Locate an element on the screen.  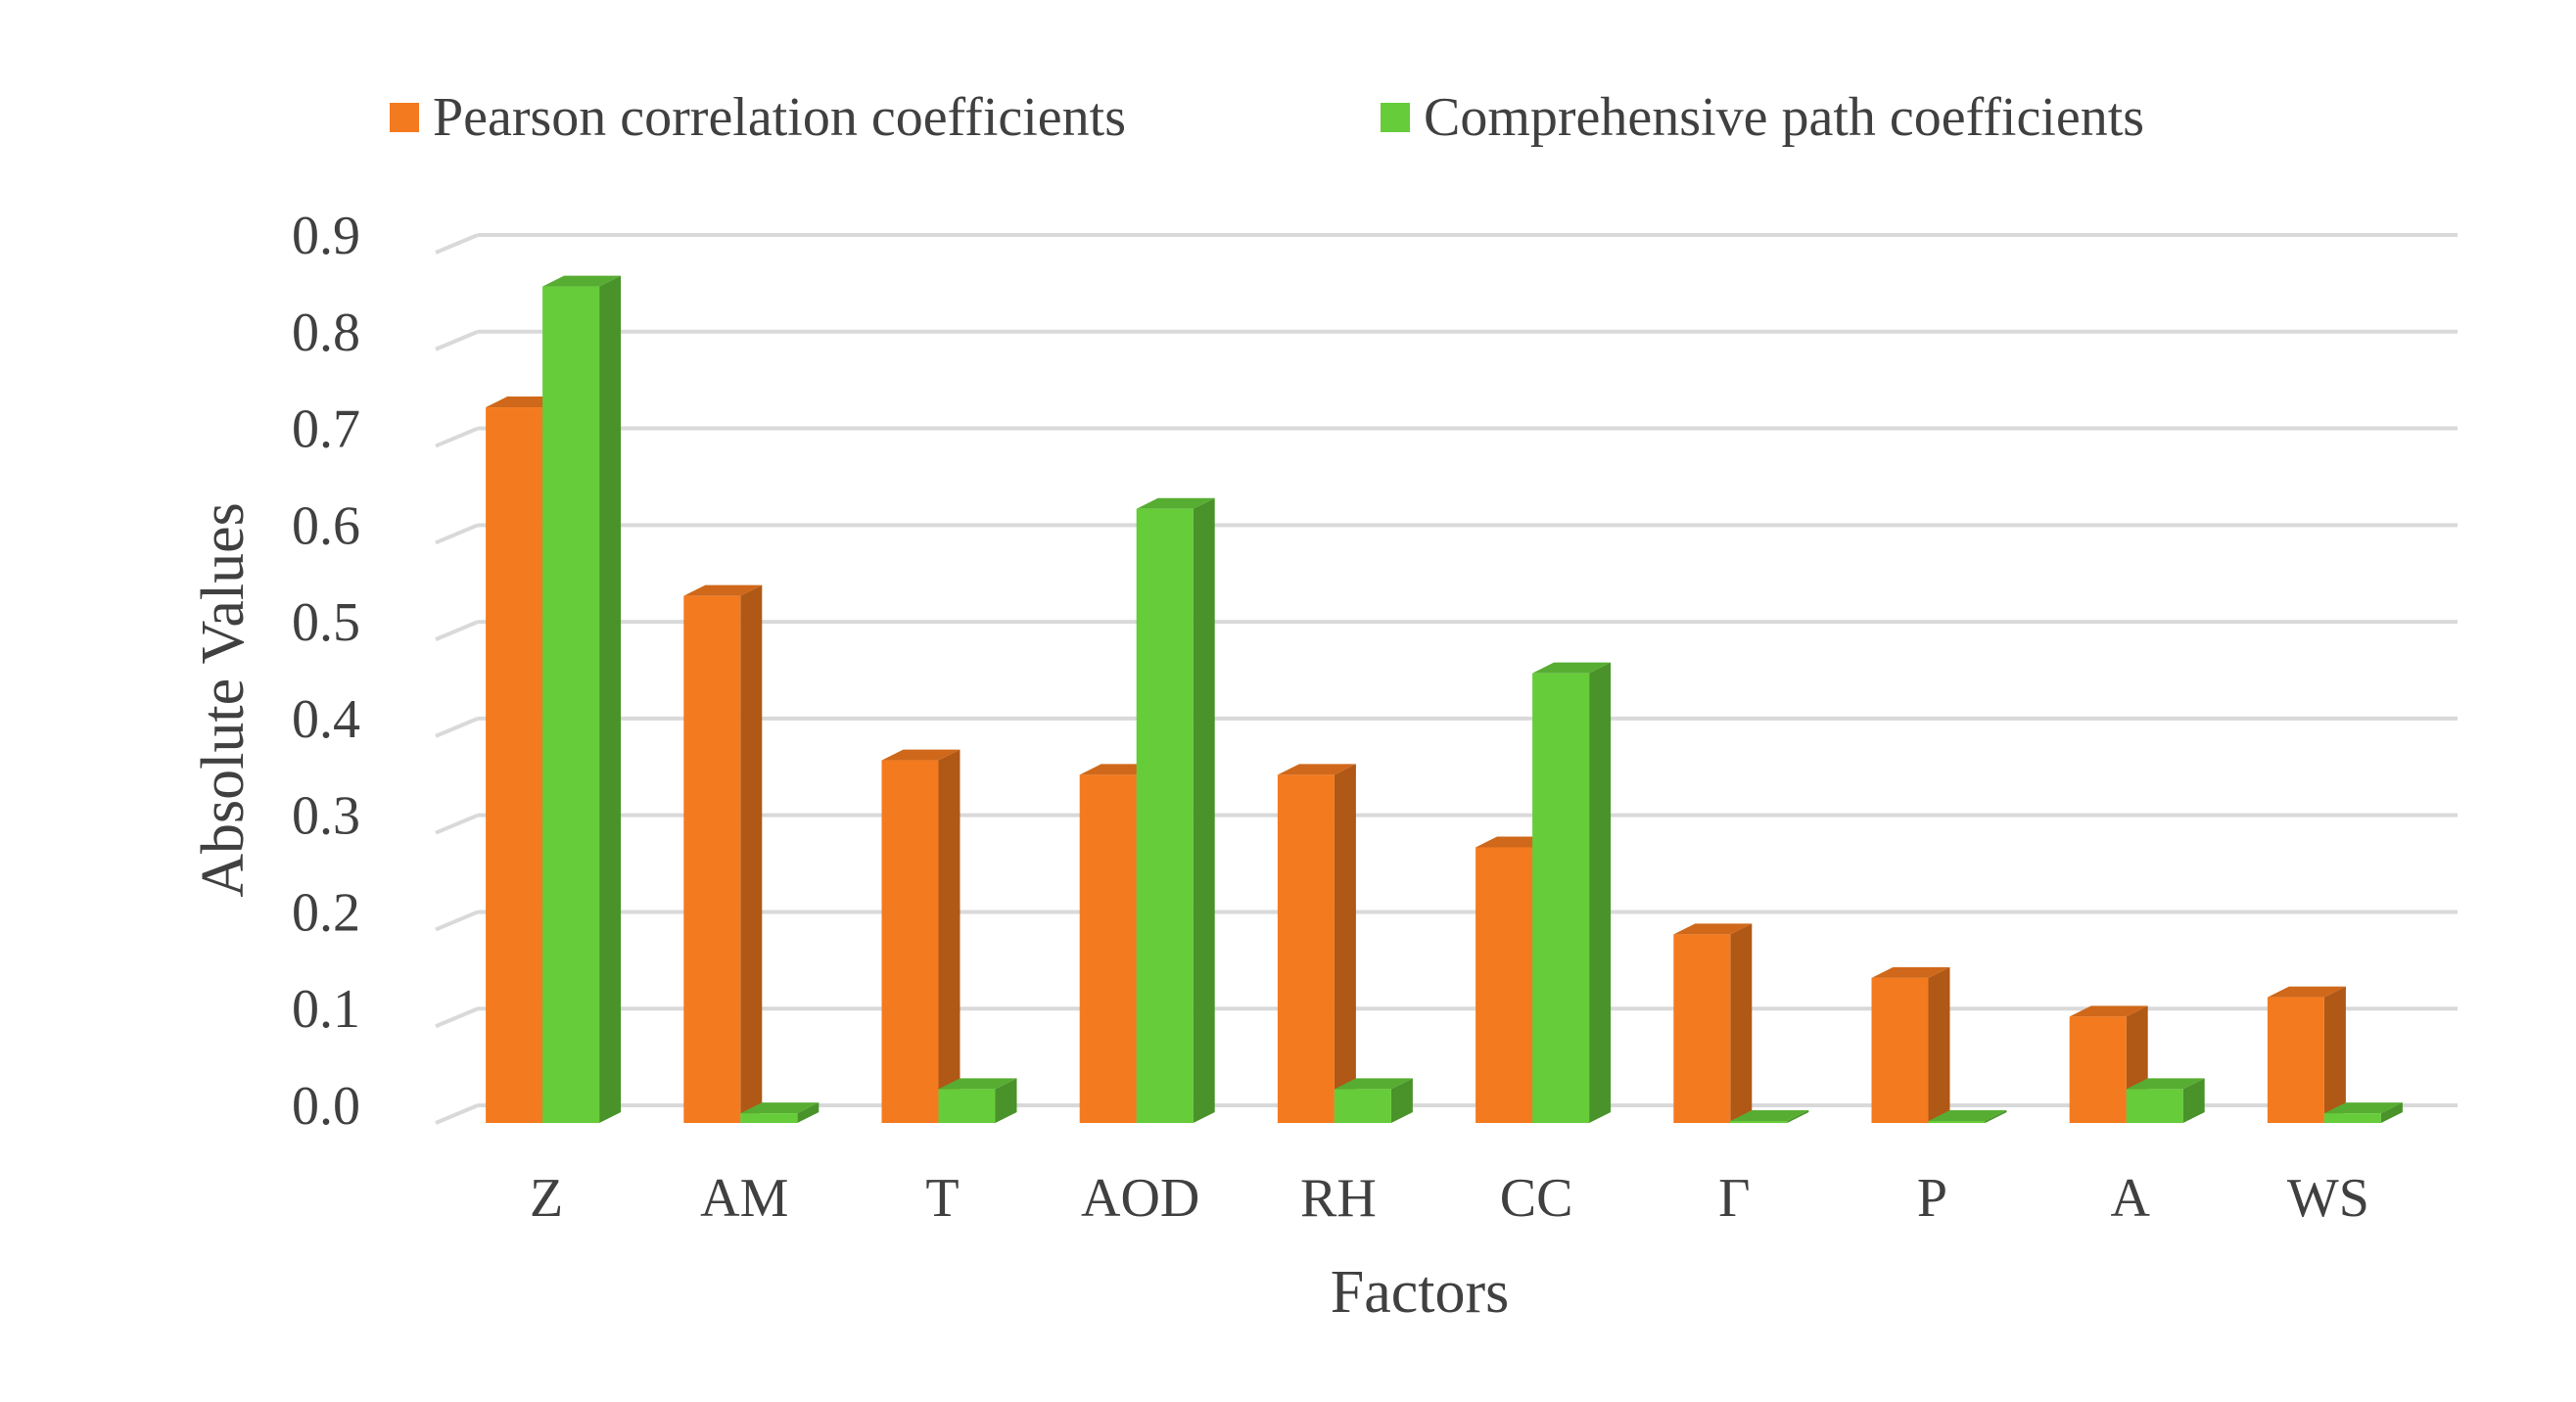
x-axis-label: Factors is located at coordinates (1420, 1293).